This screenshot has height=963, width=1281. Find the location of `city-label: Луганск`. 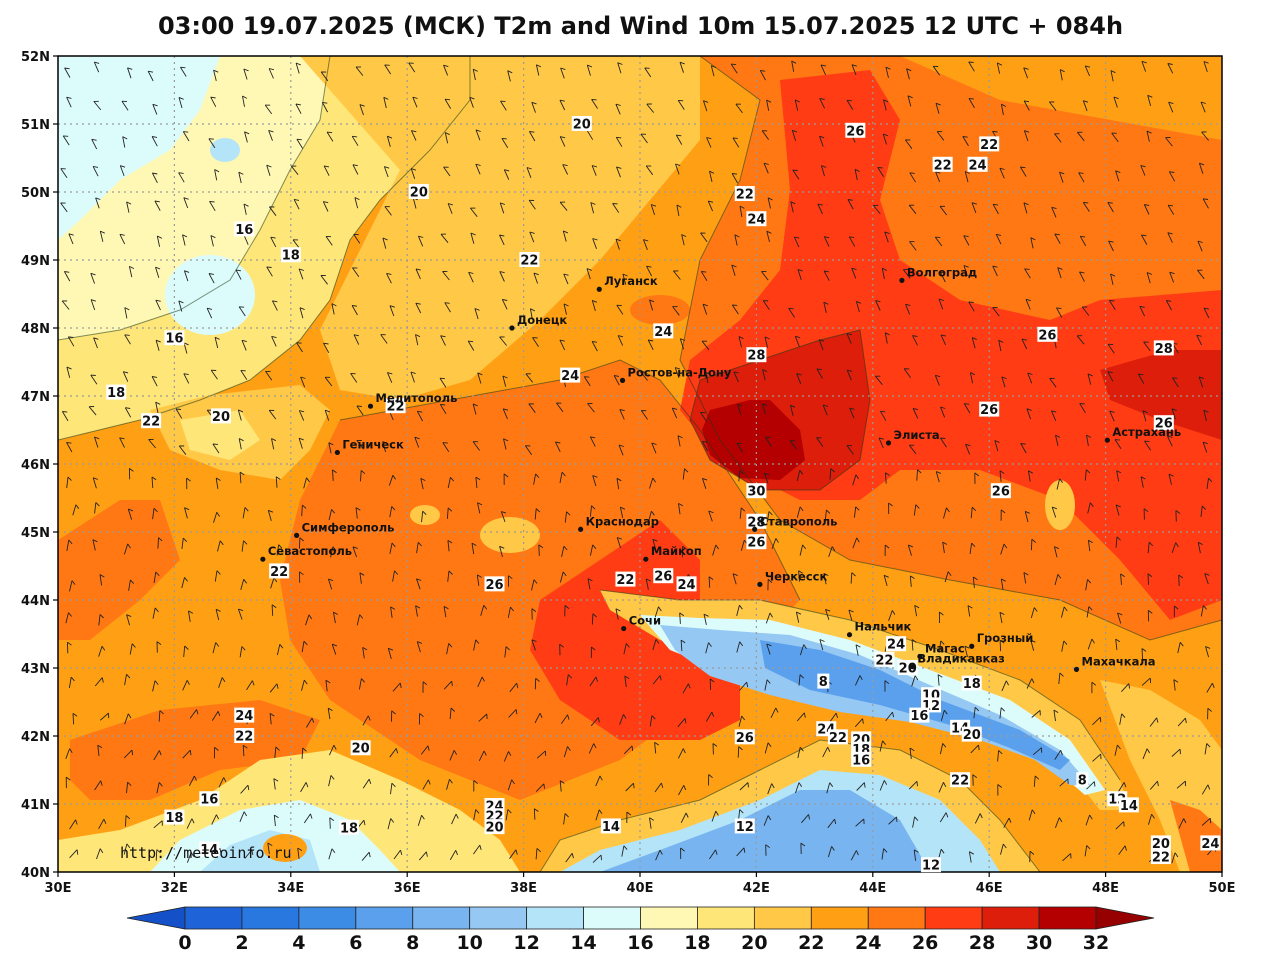

city-label: Луганск is located at coordinates (631, 281).